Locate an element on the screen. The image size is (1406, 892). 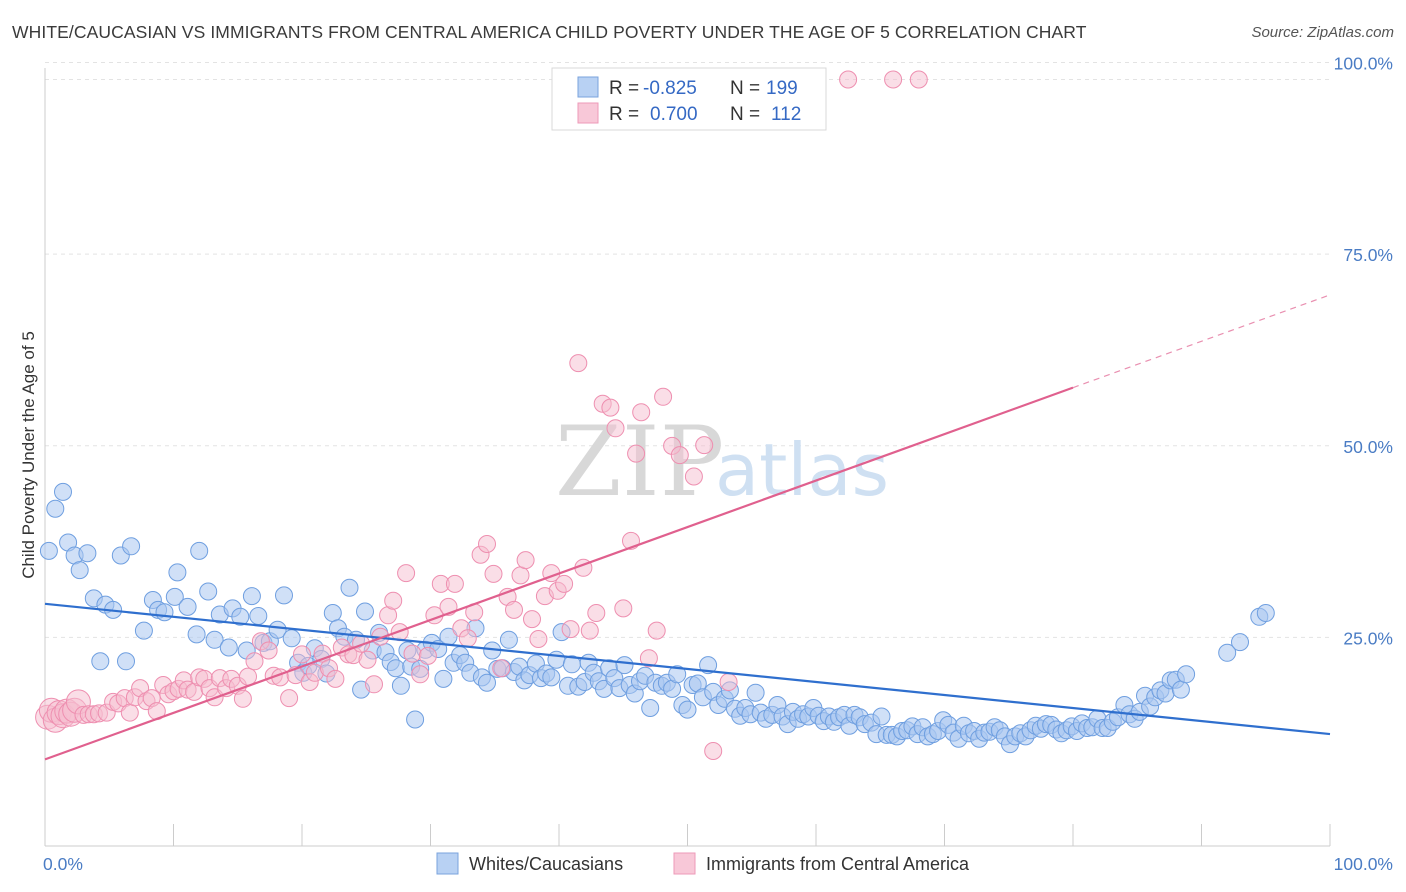
legend-n-value-2: 112 is located at coordinates (786, 114).